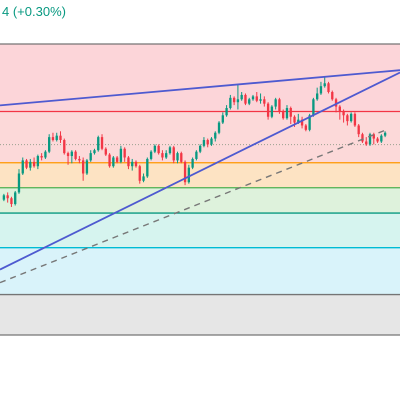 This screenshot has height=400, width=400. What do you see at coordinates (34, 11) in the screenshot?
I see `price-change-label: 4 (+0.30%)` at bounding box center [34, 11].